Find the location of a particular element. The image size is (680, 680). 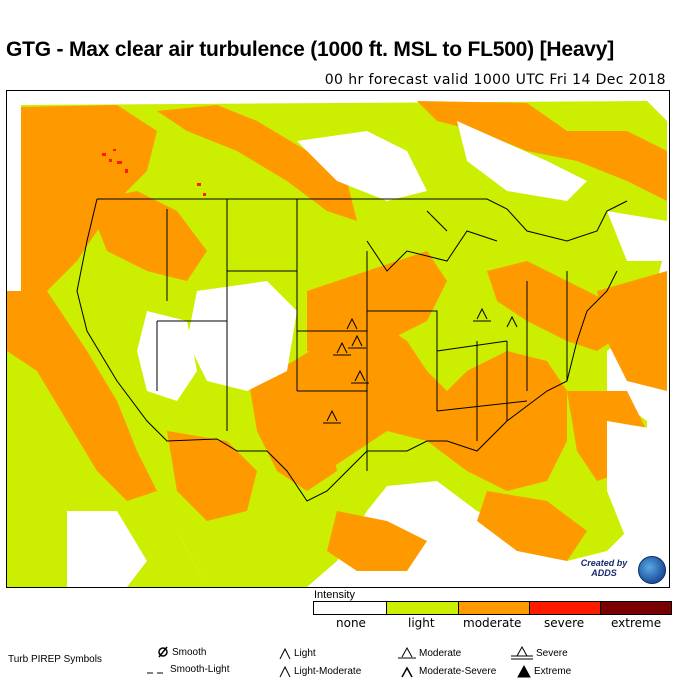

pirep-label-extreme: Extreme is located at coordinates (553, 671).